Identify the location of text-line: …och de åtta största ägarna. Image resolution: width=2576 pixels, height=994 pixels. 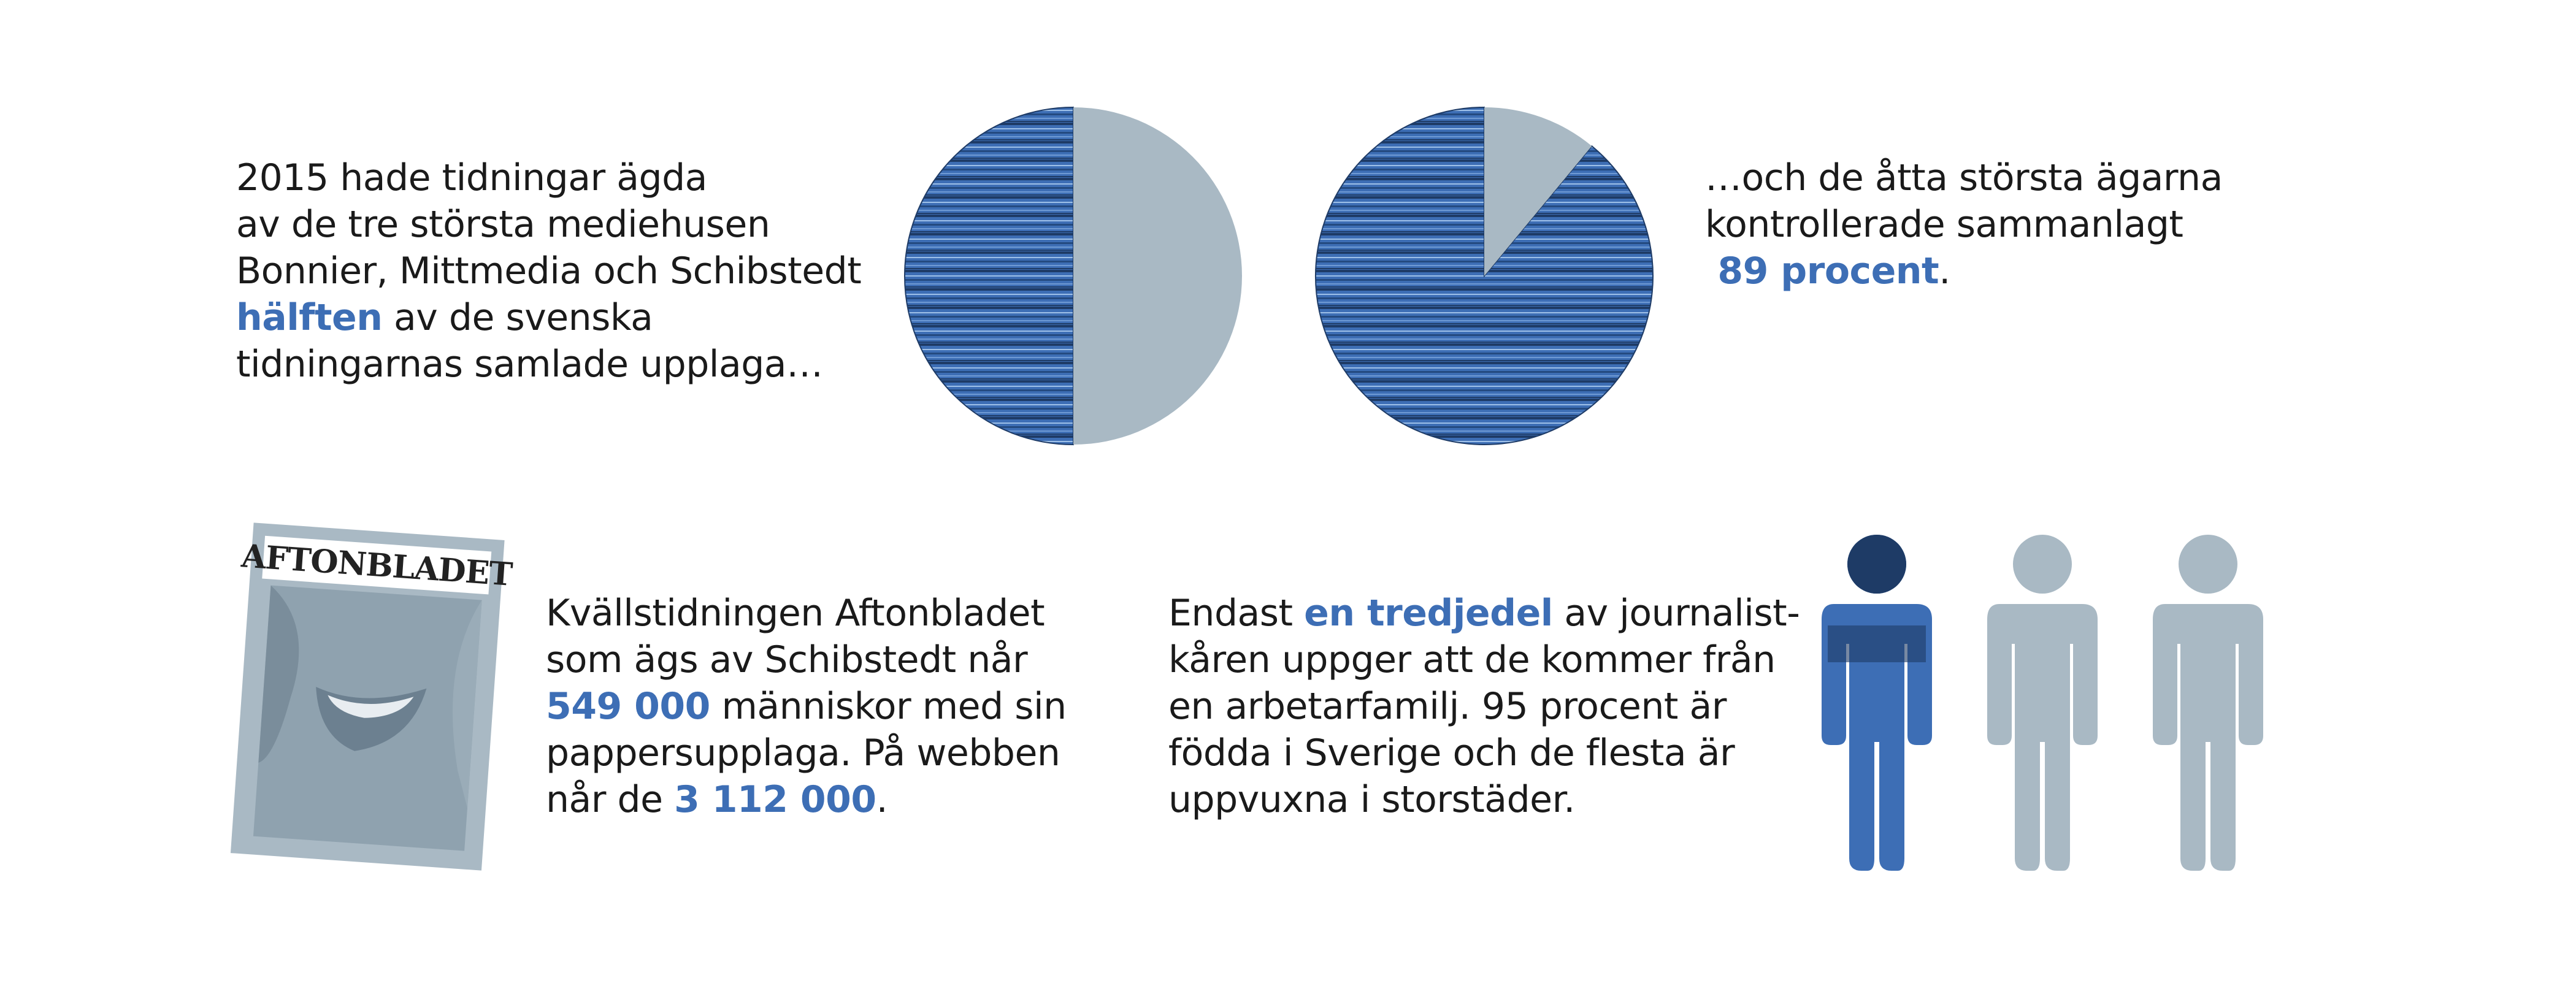
(1964, 177).